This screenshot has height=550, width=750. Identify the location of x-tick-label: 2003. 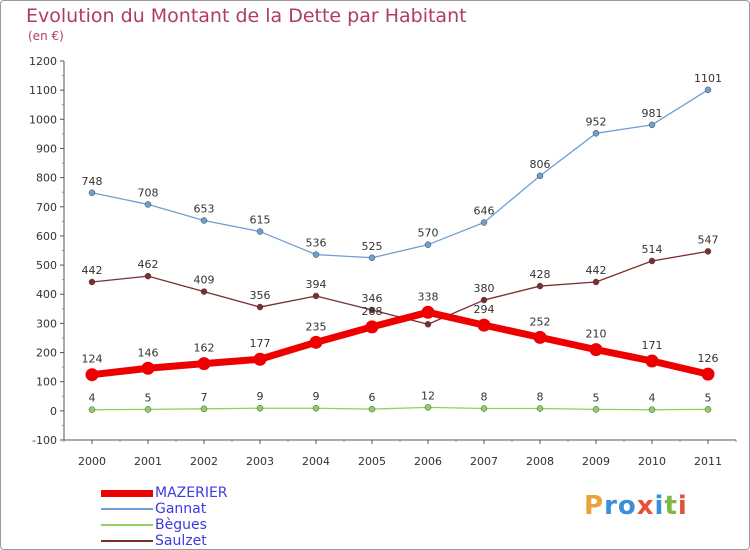
(260, 461).